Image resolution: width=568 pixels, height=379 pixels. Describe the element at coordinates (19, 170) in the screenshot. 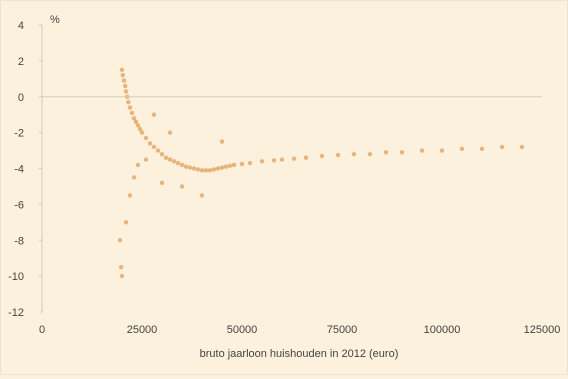

I see `y-tick-label: -4` at that location.